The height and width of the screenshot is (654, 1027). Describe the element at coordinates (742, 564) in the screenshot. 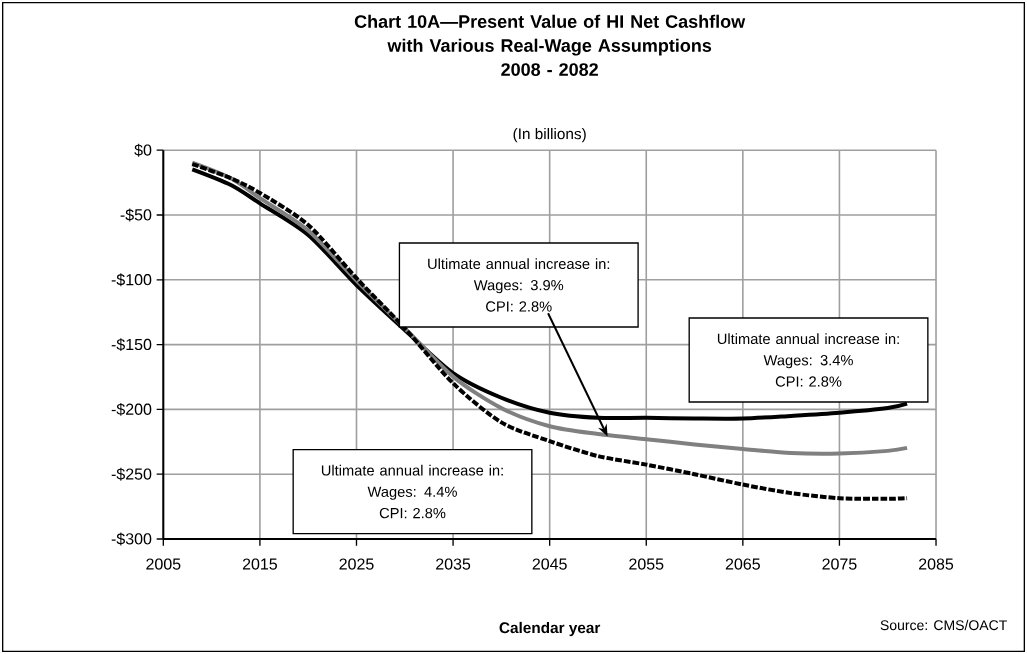

I see `x-tick-label: 2065` at that location.